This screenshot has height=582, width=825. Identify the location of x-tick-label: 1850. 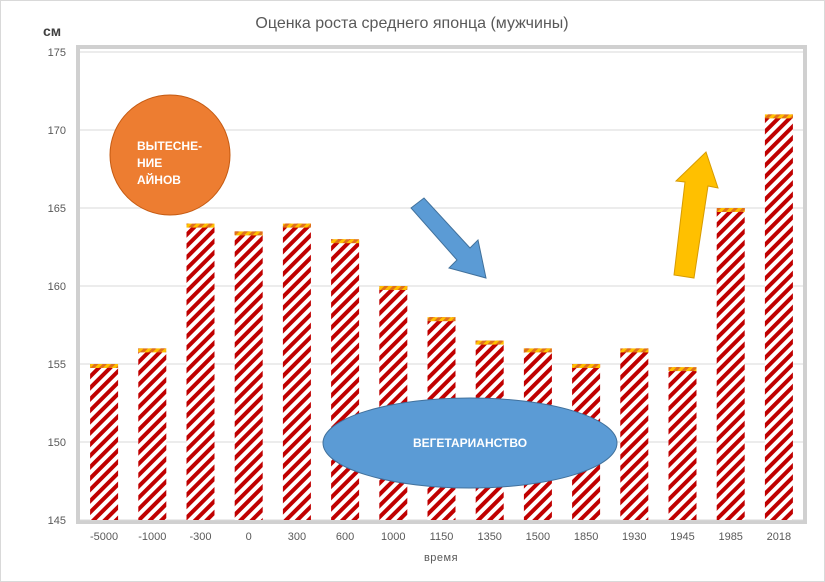
(586, 537).